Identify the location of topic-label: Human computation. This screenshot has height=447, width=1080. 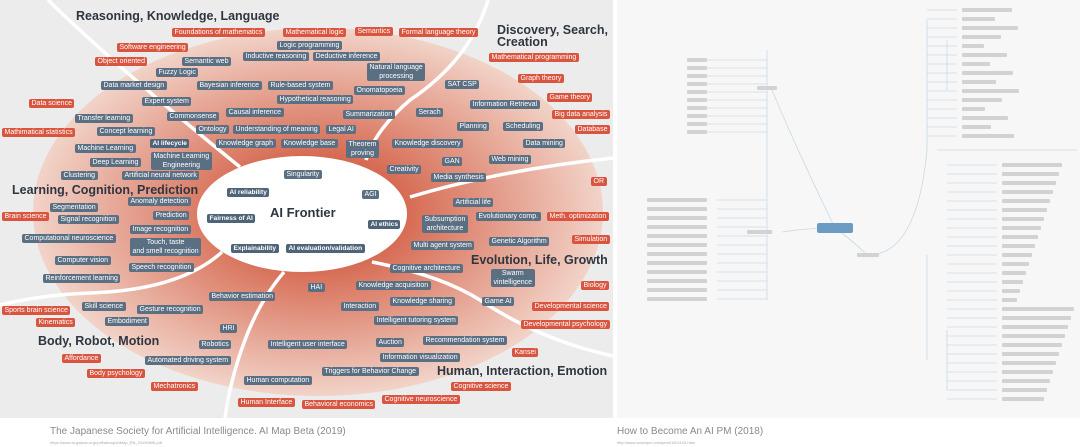
(278, 380).